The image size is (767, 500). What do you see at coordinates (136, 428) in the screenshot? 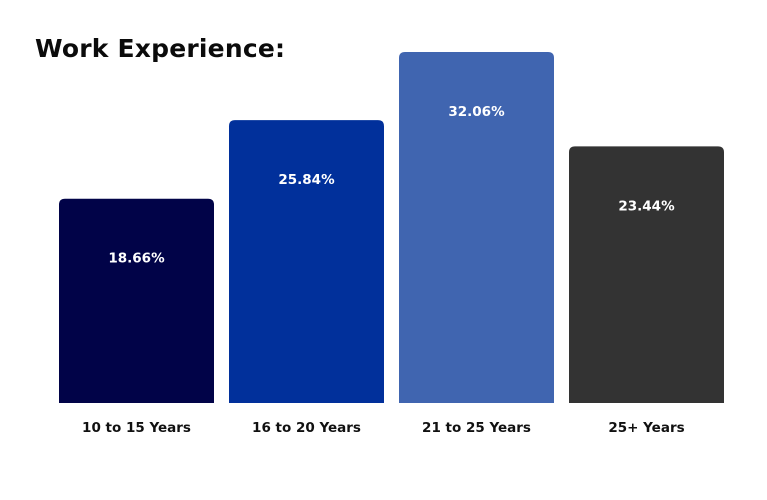
I see `category-tick-label: 10 to 15 Years` at bounding box center [136, 428].